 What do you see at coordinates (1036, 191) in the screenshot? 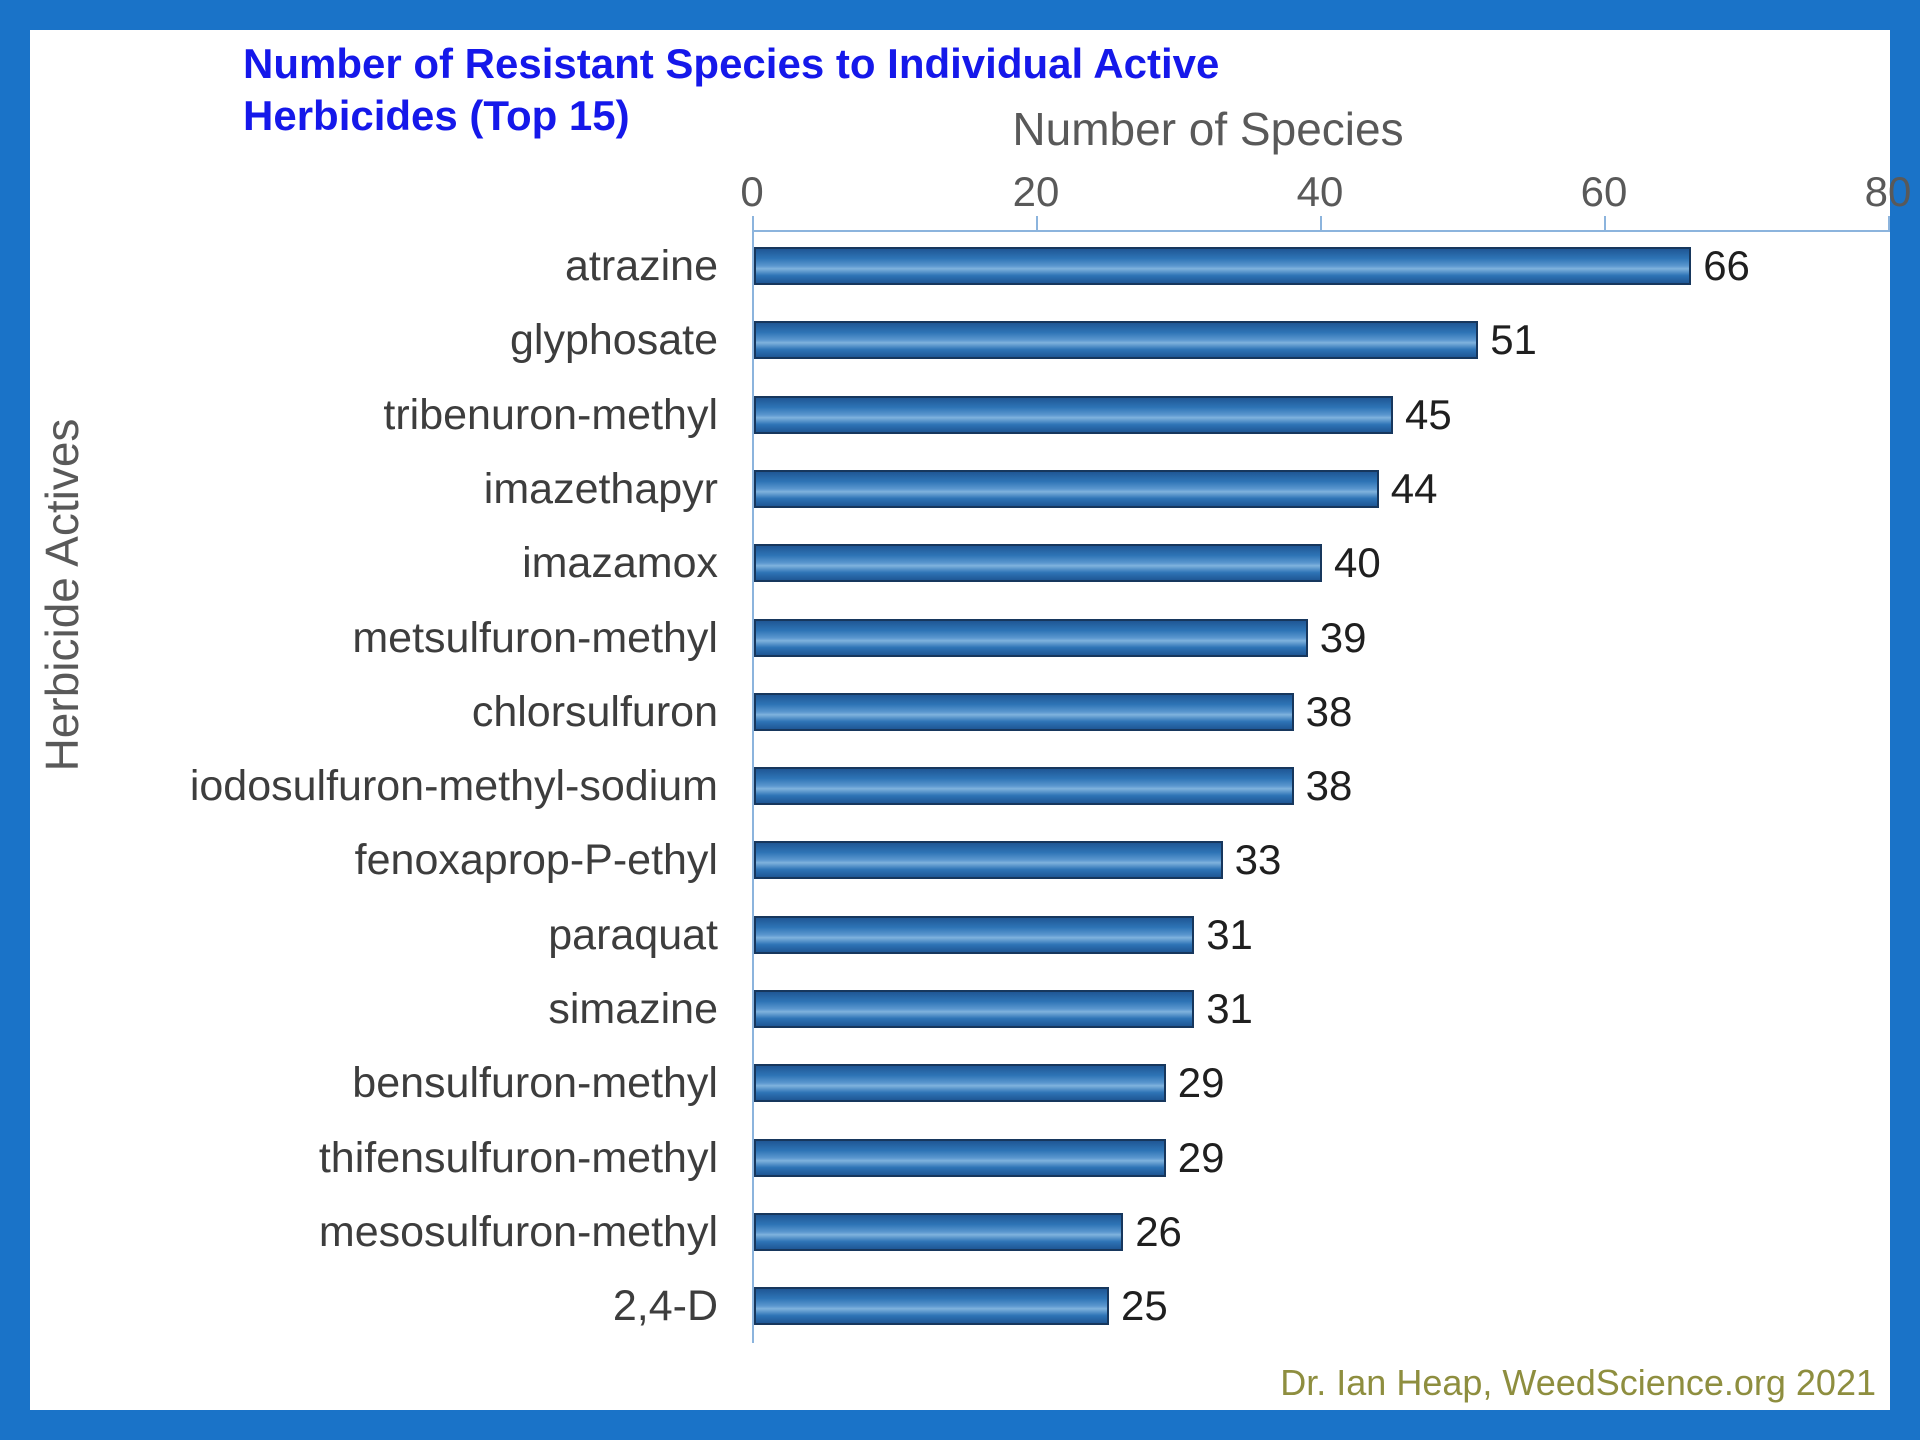
I see `x-tick-label: 20` at bounding box center [1036, 191].